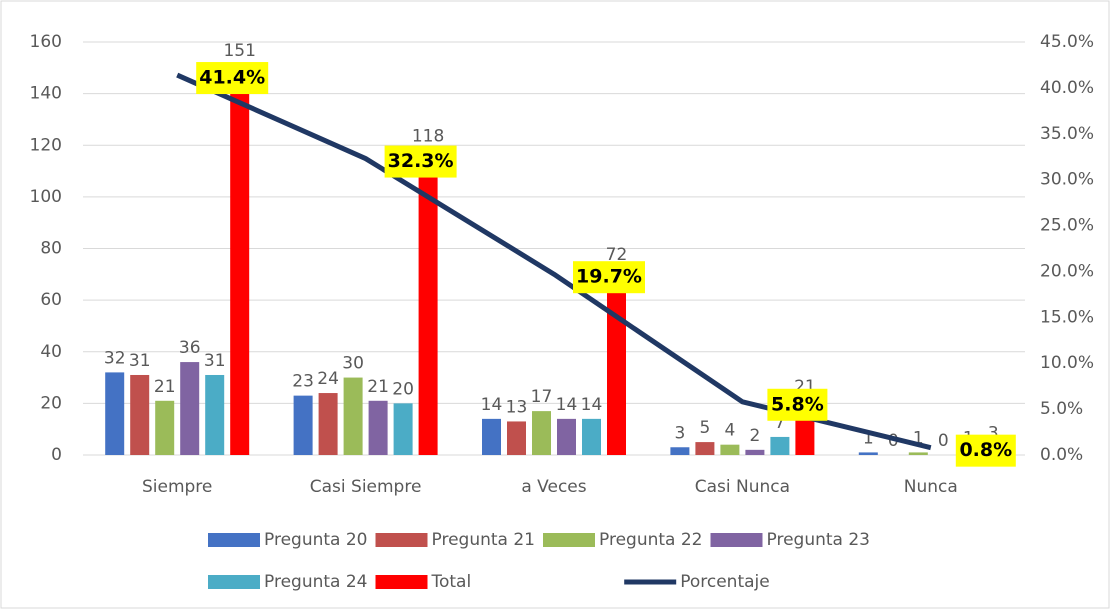  I want to click on line-value-label: 5.8%, so click(797, 404).